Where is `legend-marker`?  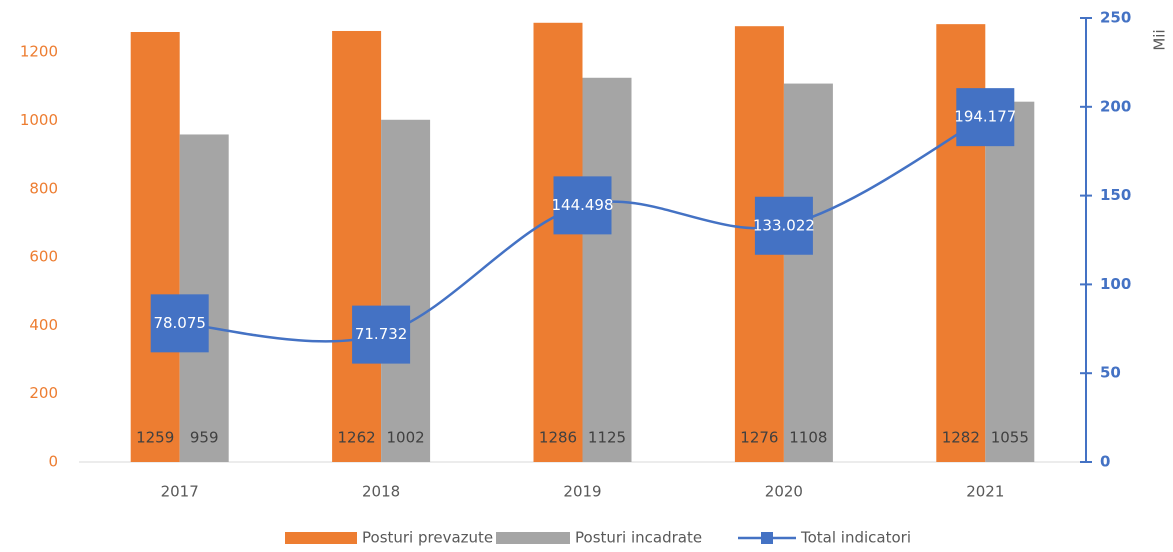 legend-marker is located at coordinates (767, 538).